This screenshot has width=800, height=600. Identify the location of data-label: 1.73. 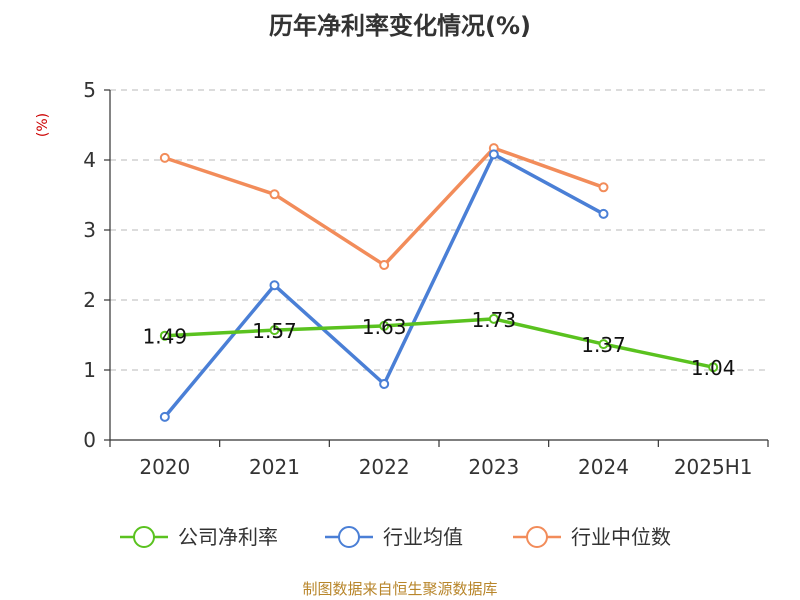
(494, 320).